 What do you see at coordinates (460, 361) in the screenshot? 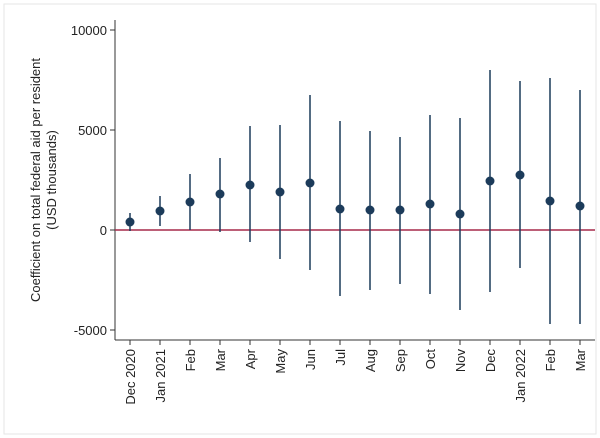
I see `x-tick-label: Nov` at bounding box center [460, 361].